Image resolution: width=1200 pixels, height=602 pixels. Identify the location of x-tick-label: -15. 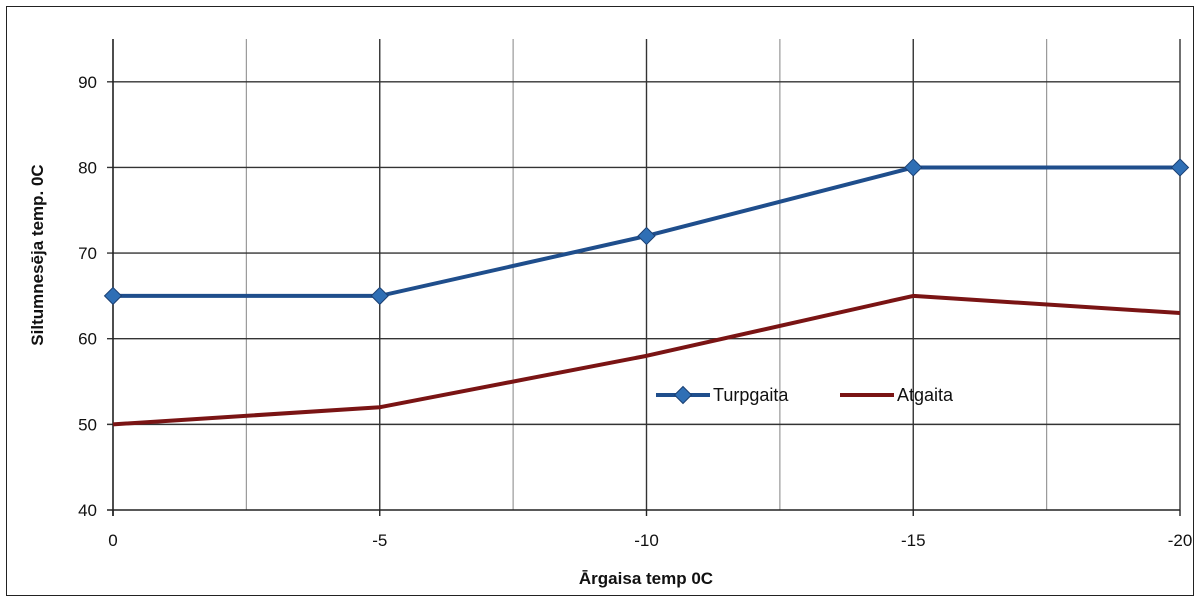
(913, 540).